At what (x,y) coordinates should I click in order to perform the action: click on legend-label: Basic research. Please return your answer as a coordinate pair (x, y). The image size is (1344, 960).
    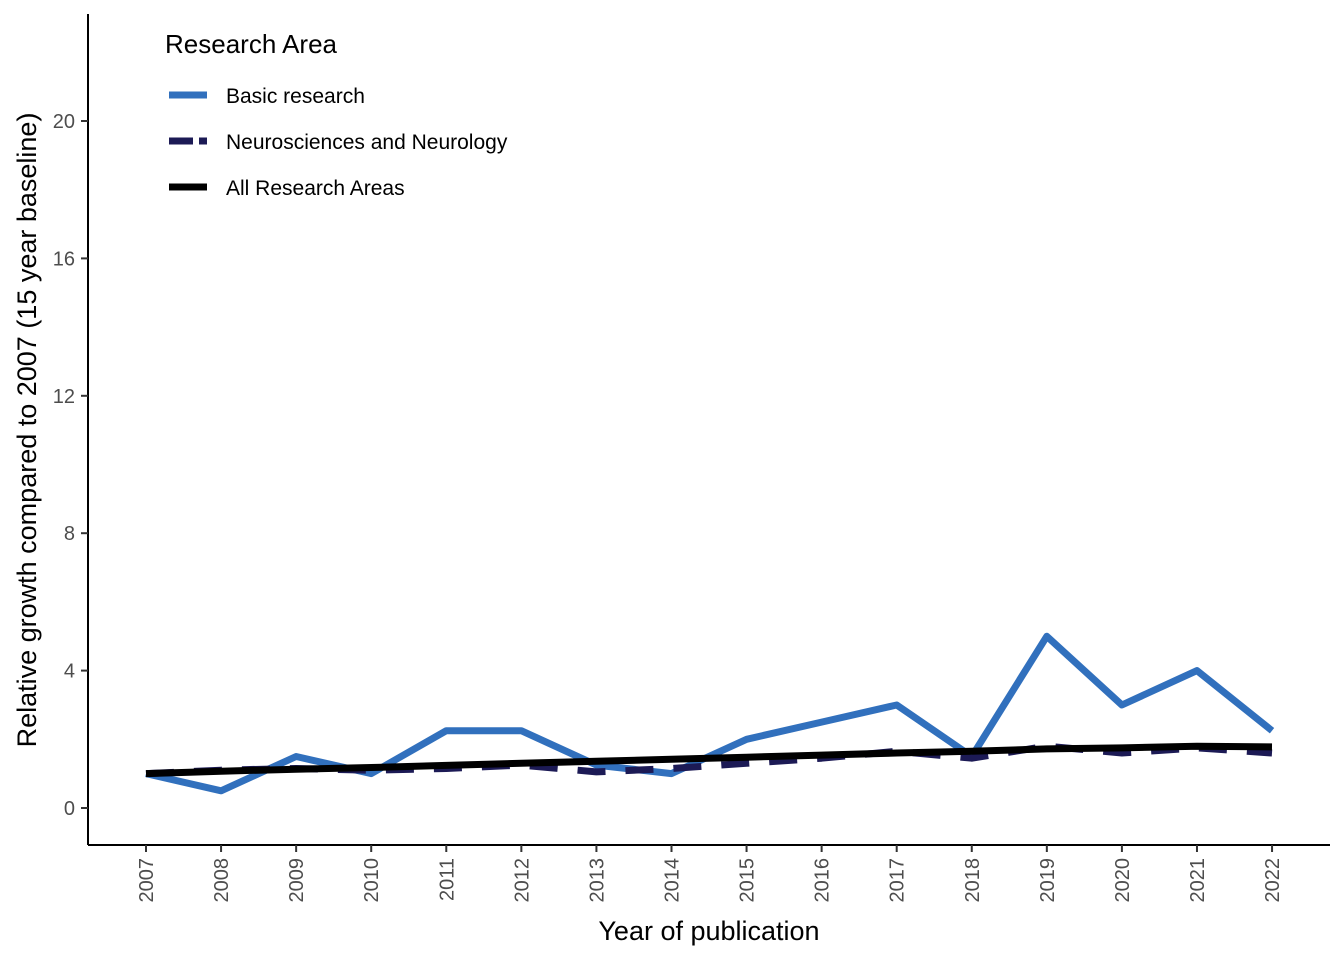
    Looking at the image, I should click on (295, 96).